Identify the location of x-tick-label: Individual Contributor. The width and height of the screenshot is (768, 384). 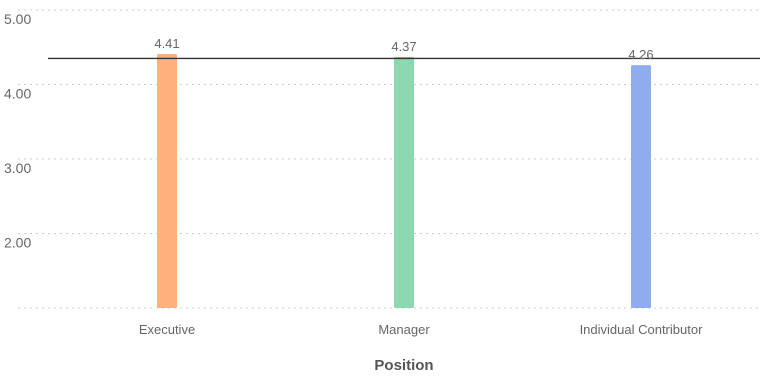
(642, 329).